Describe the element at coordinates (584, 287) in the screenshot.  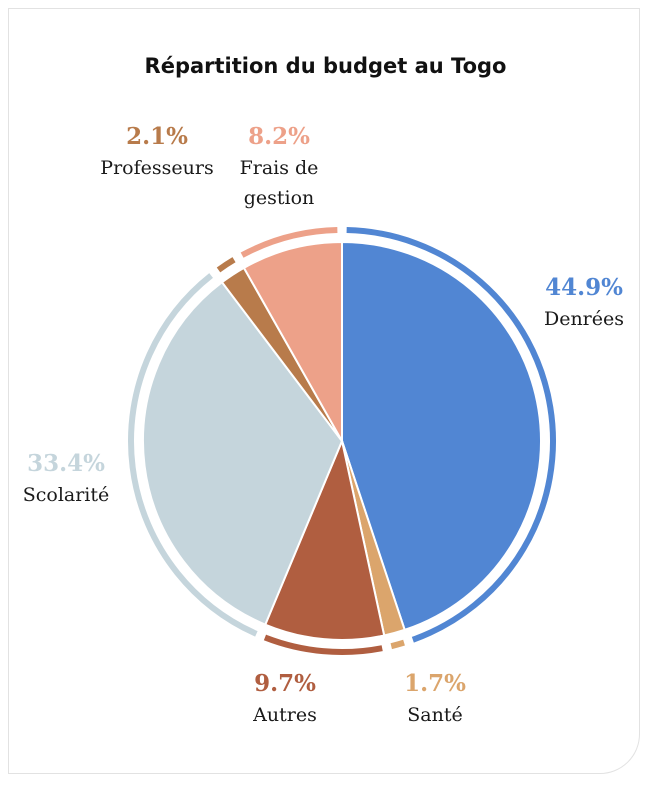
I see `value-label-denrees: 44.9%` at that location.